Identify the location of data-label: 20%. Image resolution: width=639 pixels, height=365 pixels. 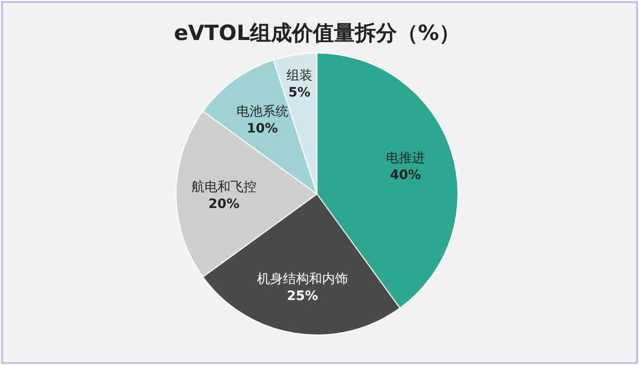
(224, 204).